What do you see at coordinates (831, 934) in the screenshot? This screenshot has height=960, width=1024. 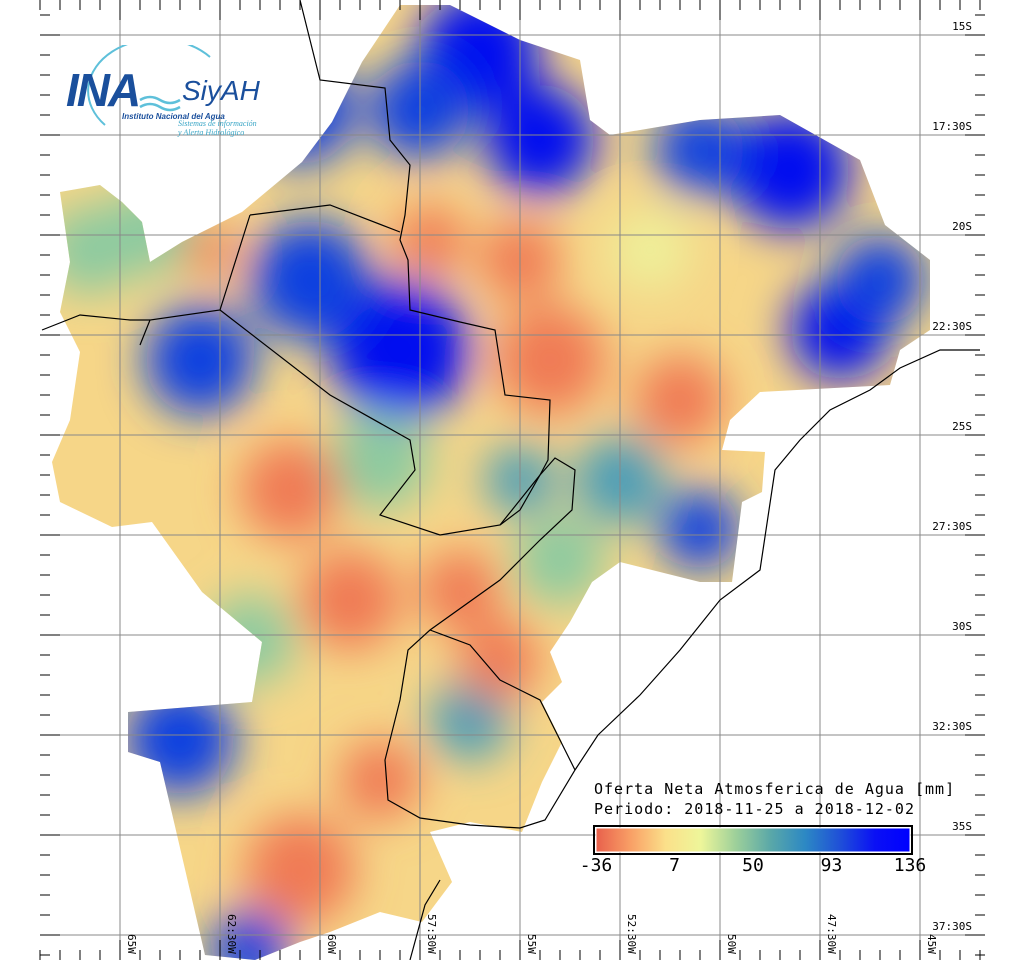 I see `longitude-label: 47:30W` at bounding box center [831, 934].